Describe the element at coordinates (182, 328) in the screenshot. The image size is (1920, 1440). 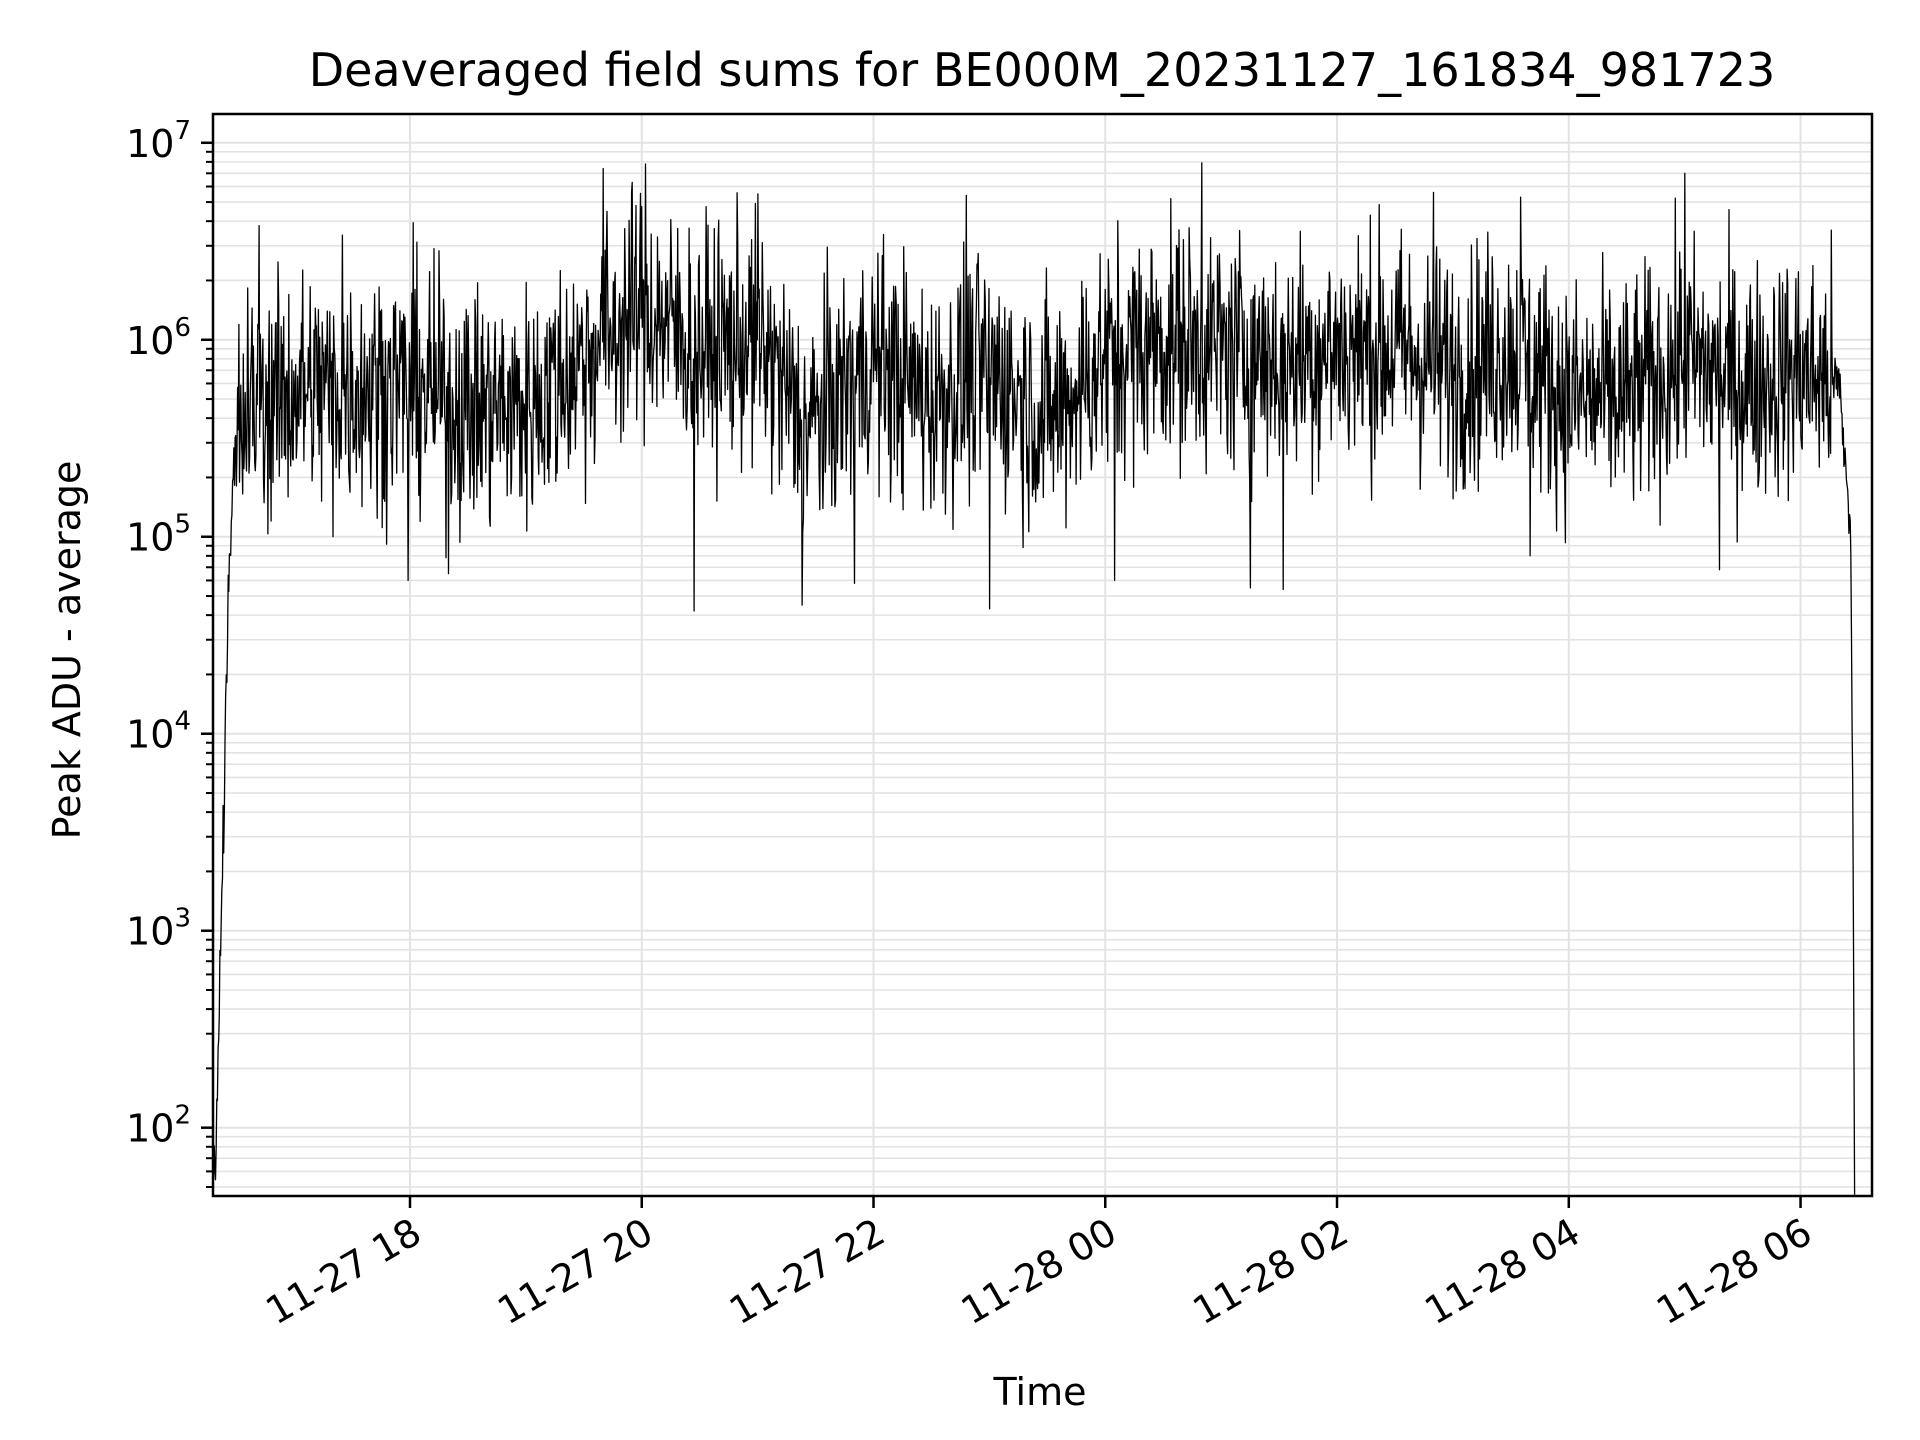
I see `y-tick-exponent: 6` at that location.